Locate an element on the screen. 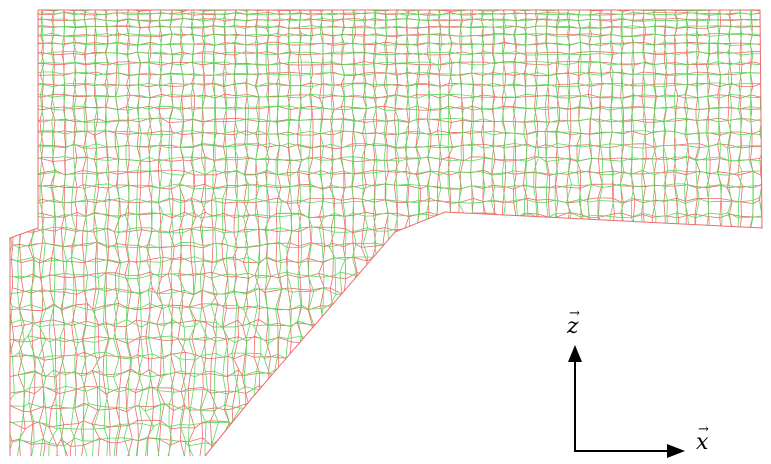 The image size is (771, 464). z-axis-label: → z is located at coordinates (573, 323).